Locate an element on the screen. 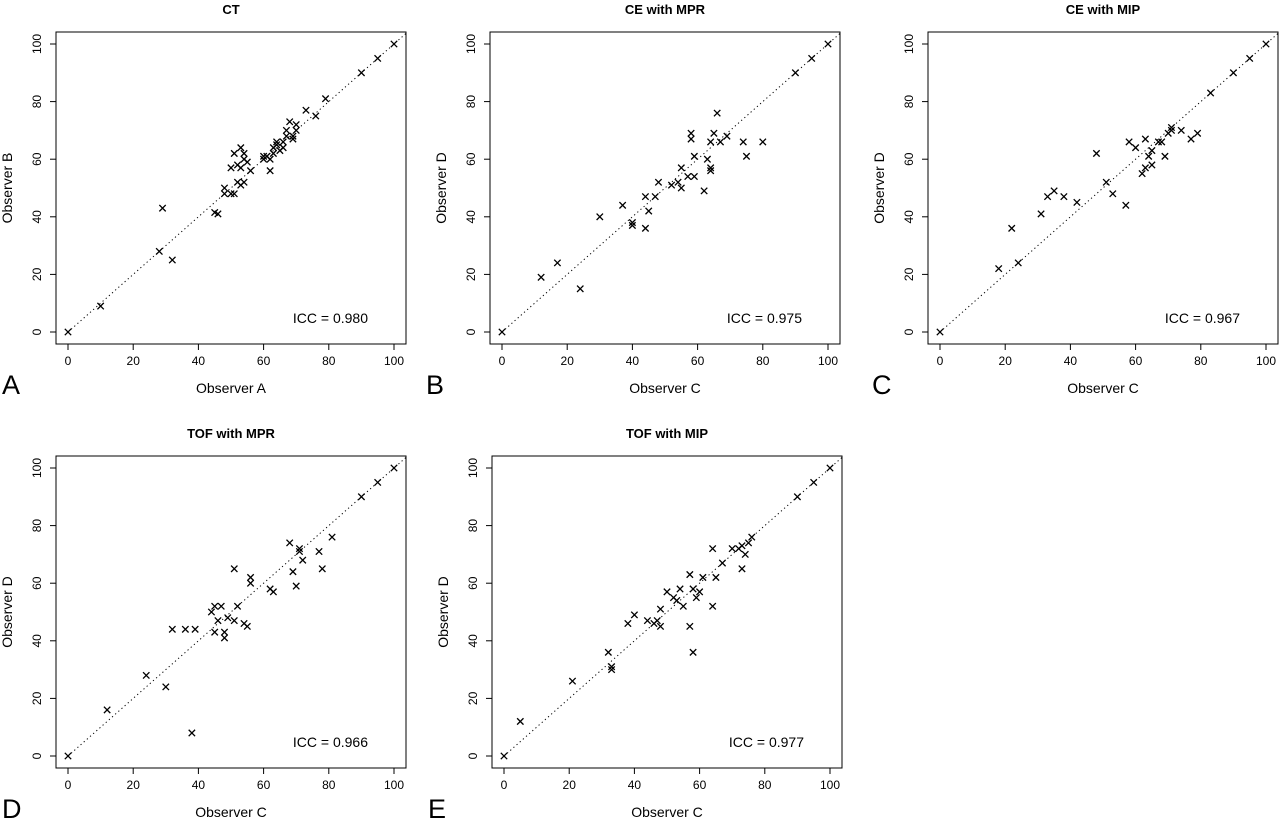  y-tick-label: 20 is located at coordinates (37, 698).